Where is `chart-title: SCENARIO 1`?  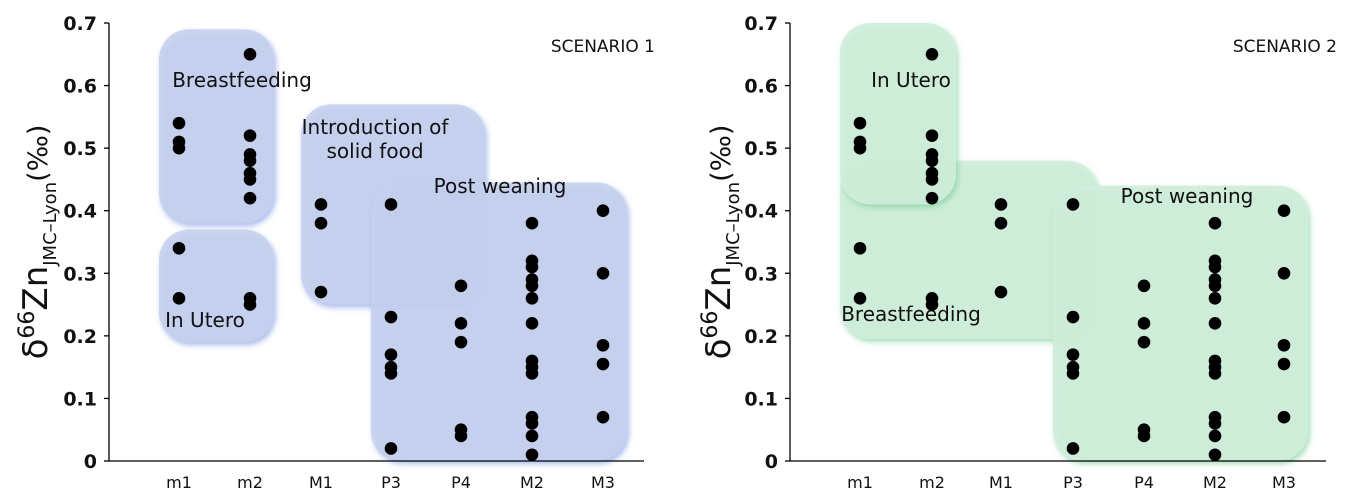
chart-title: SCENARIO 1 is located at coordinates (603, 47).